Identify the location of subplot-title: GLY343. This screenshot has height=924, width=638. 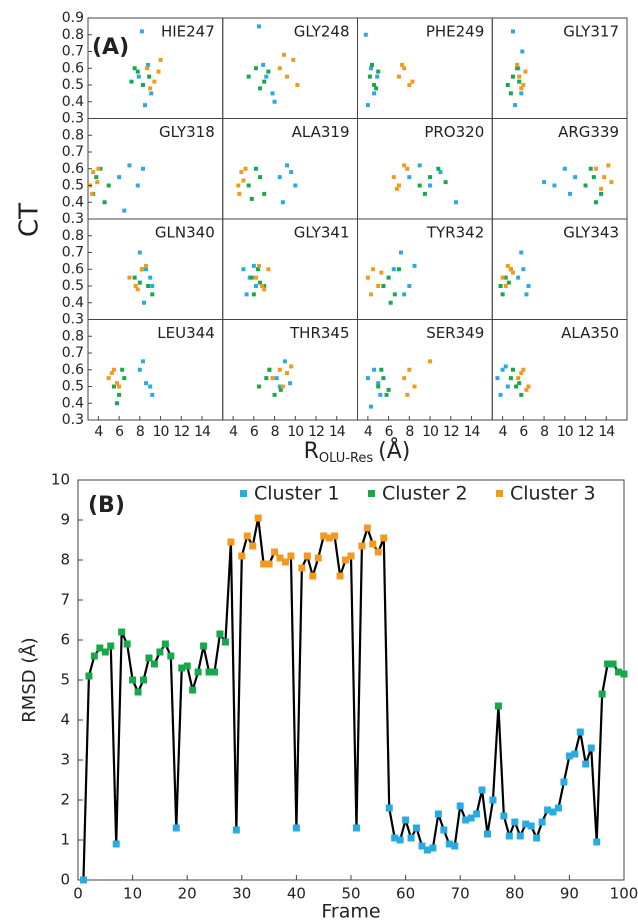
(591, 233).